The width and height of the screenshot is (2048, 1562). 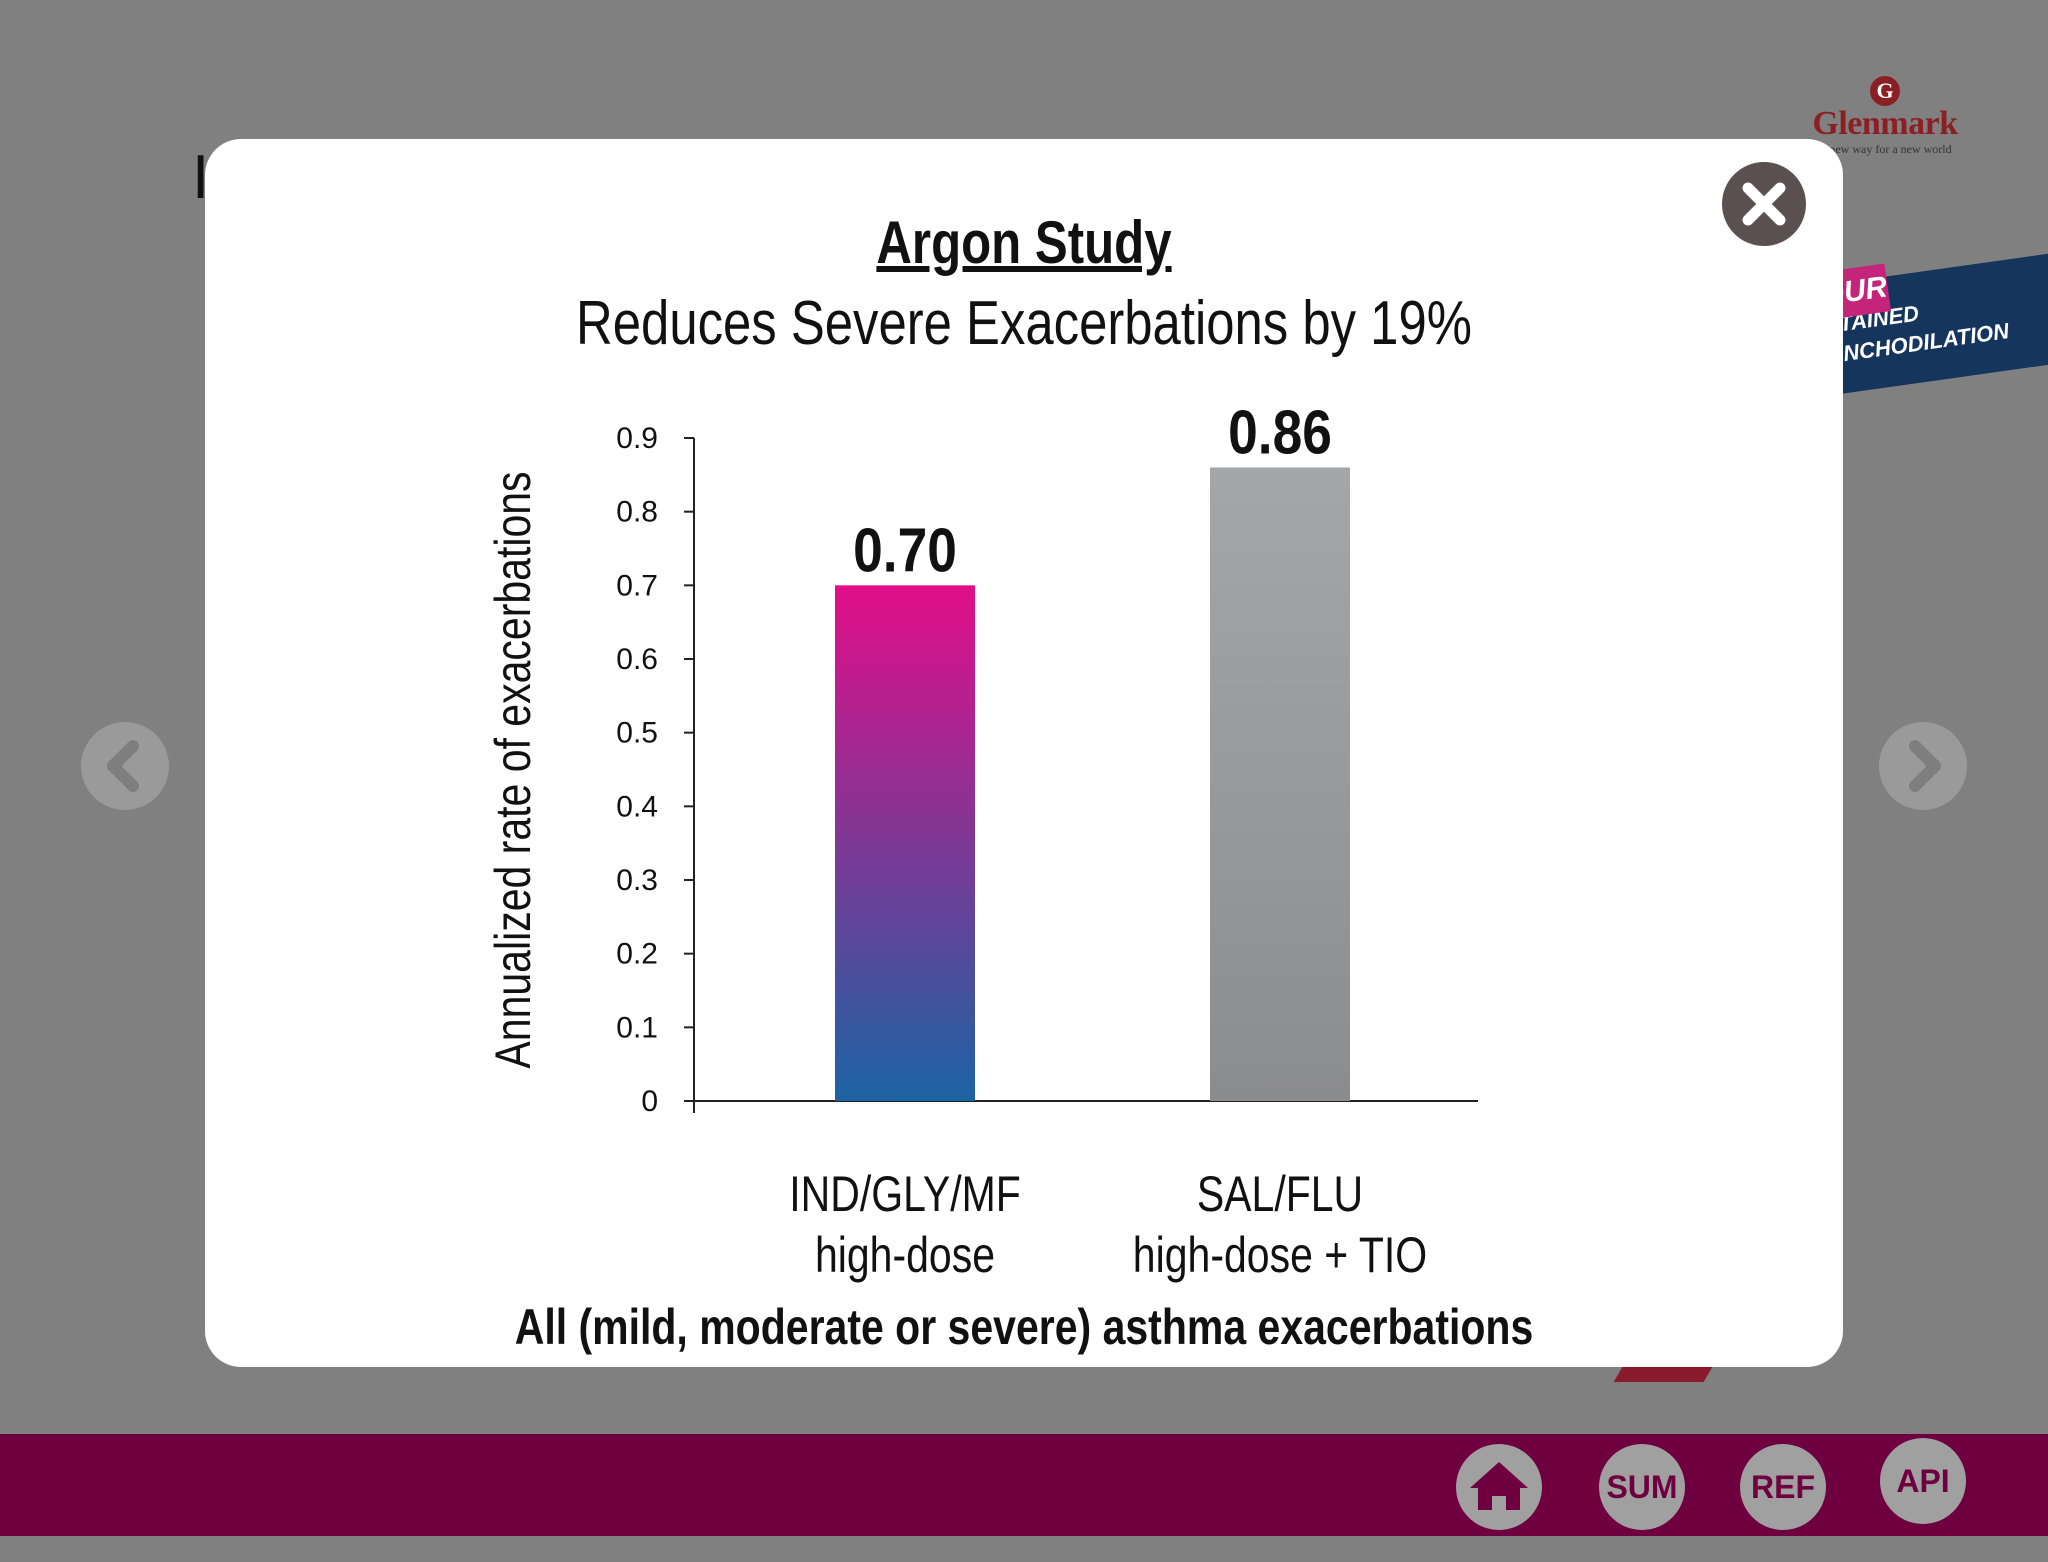 What do you see at coordinates (637, 659) in the screenshot?
I see `y-tick-label: 0.6` at bounding box center [637, 659].